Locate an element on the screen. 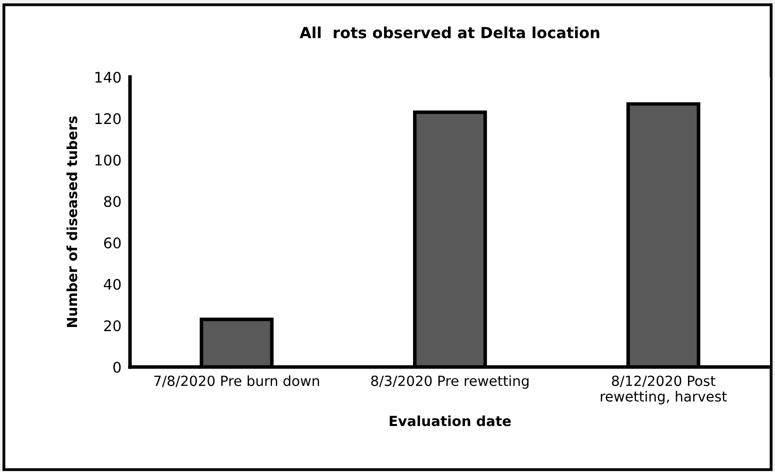  y-tick-label: 120 is located at coordinates (108, 118).